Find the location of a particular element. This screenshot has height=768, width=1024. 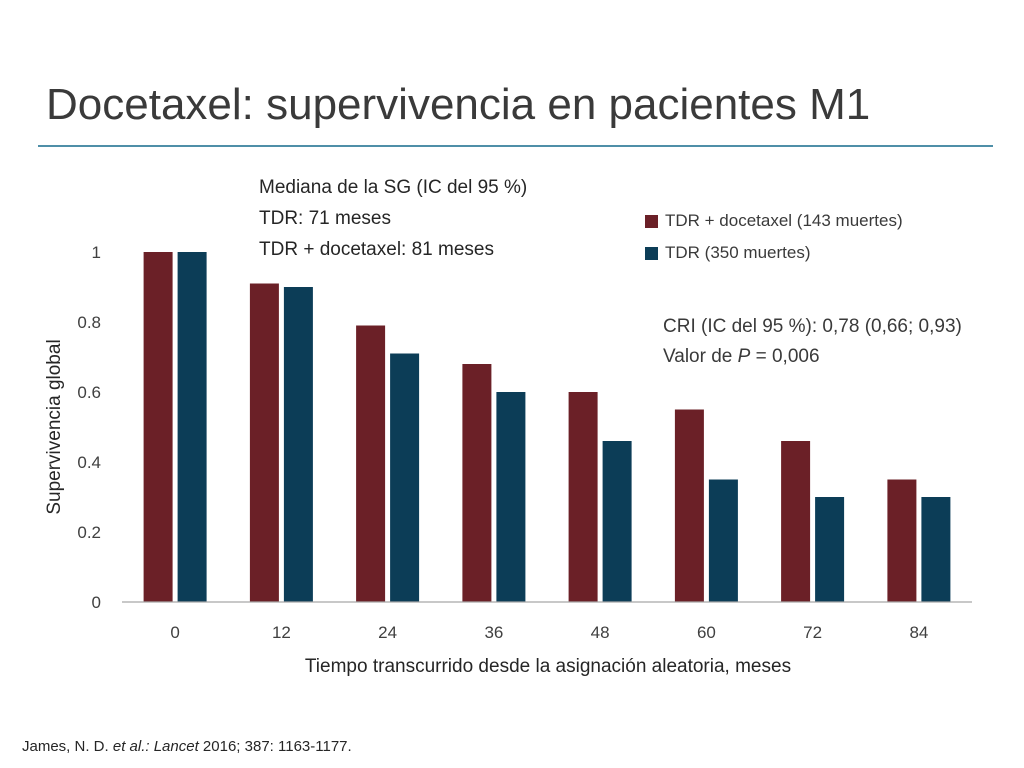

y-tick-label: 0 is located at coordinates (96, 602).